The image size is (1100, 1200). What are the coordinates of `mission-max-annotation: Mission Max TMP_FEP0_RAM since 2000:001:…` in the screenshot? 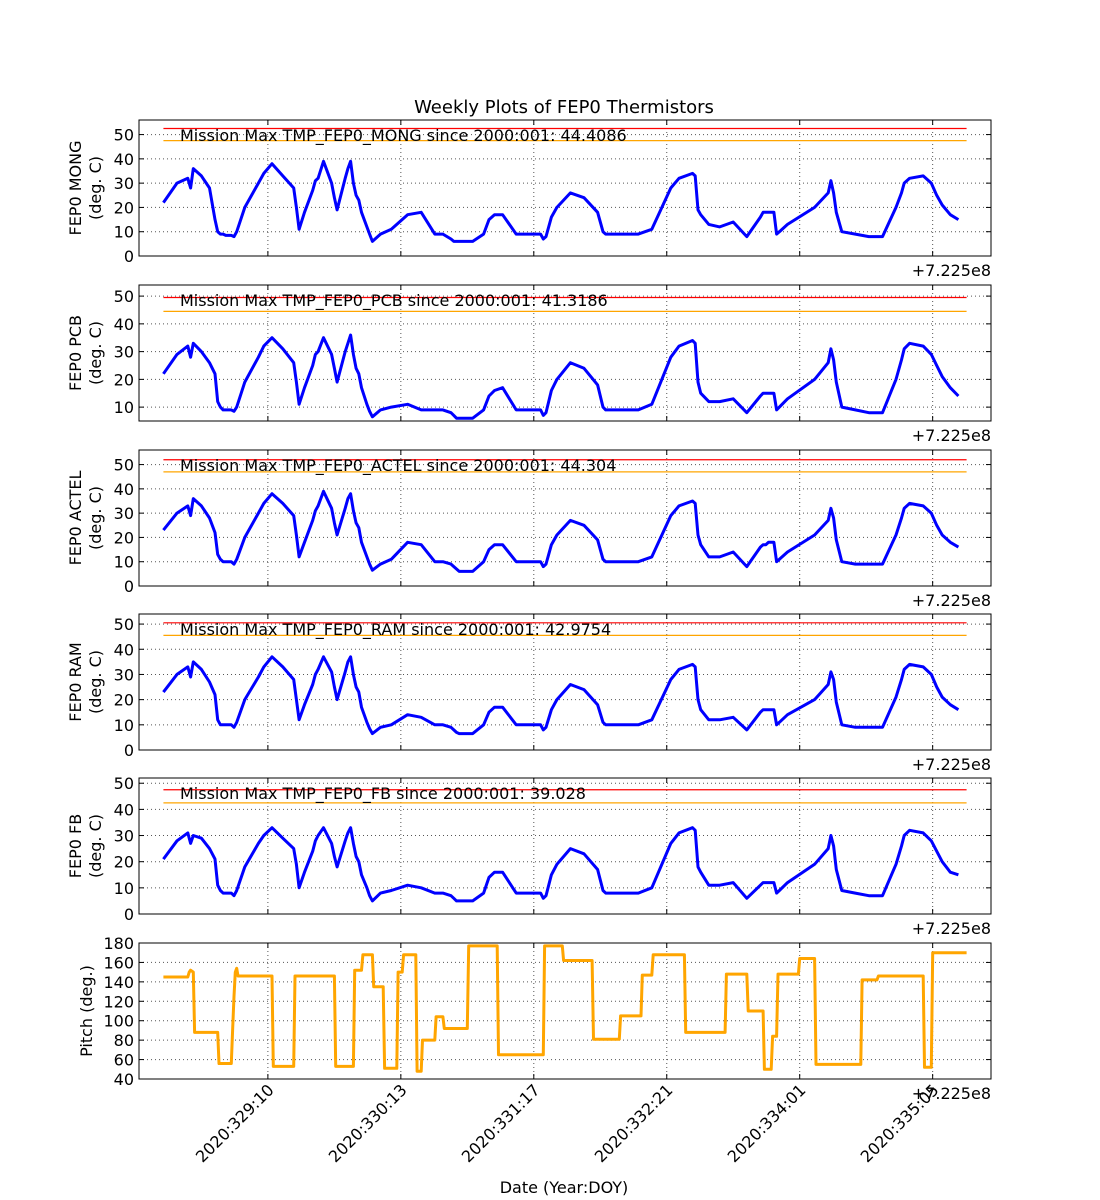 It's located at (395, 630).